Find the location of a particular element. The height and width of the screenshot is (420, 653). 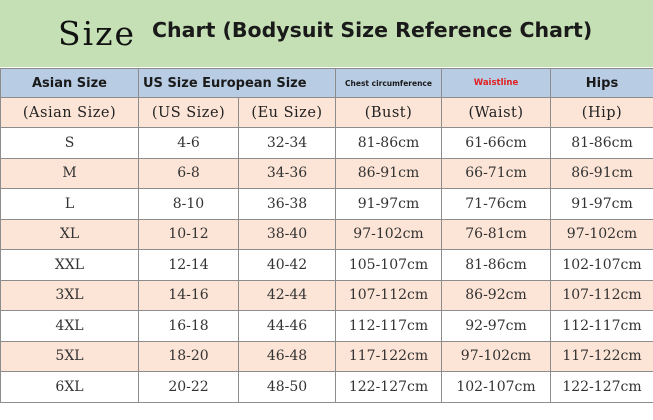

header-chest: Chest circumference is located at coordinates (388, 83).